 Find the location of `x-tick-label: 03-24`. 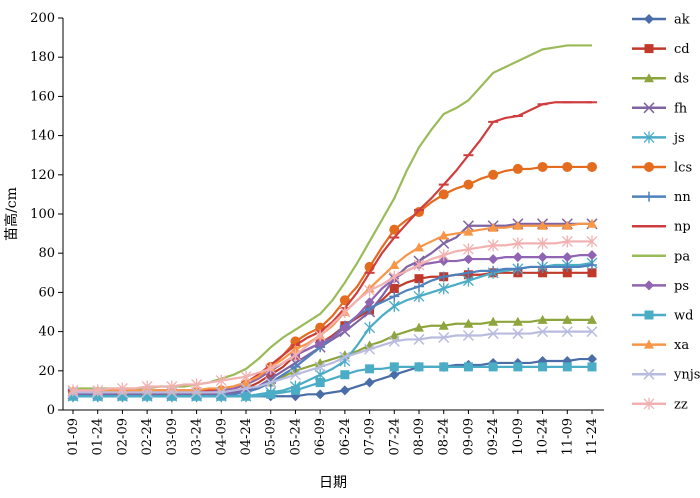

x-tick-label: 03-24 is located at coordinates (197, 436).